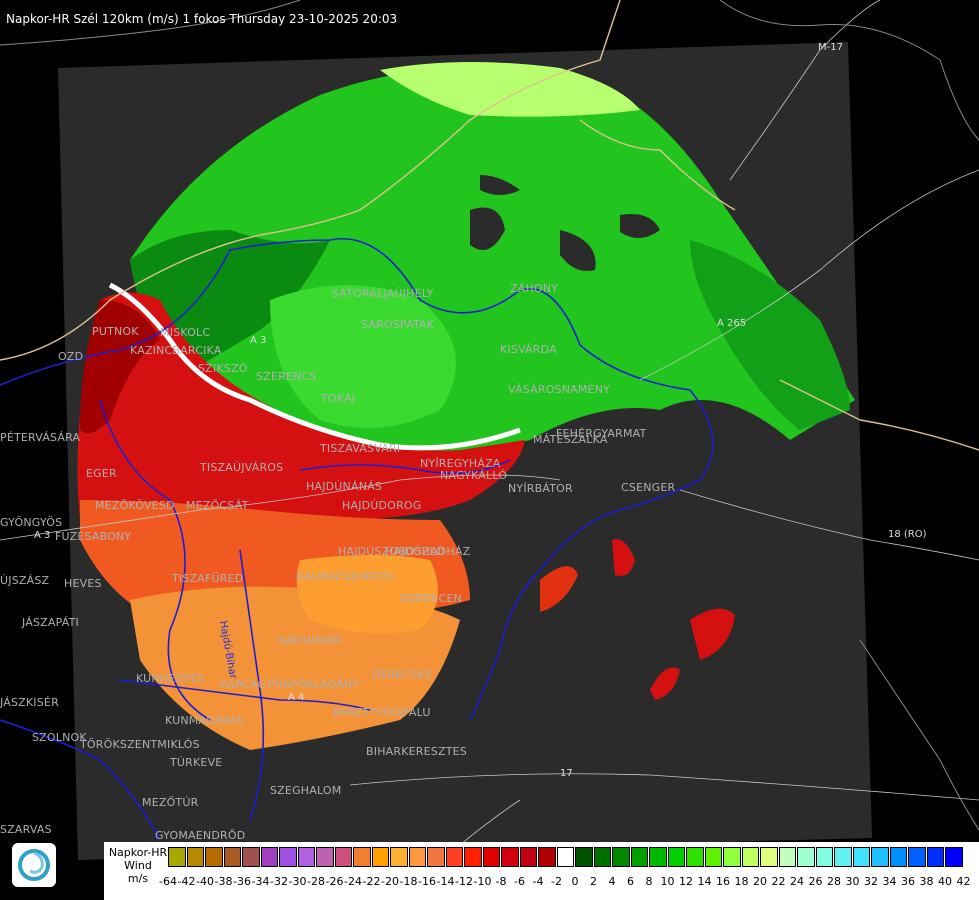 This screenshot has width=979, height=900. Describe the element at coordinates (778, 881) in the screenshot. I see `legend-tick: 22` at that location.